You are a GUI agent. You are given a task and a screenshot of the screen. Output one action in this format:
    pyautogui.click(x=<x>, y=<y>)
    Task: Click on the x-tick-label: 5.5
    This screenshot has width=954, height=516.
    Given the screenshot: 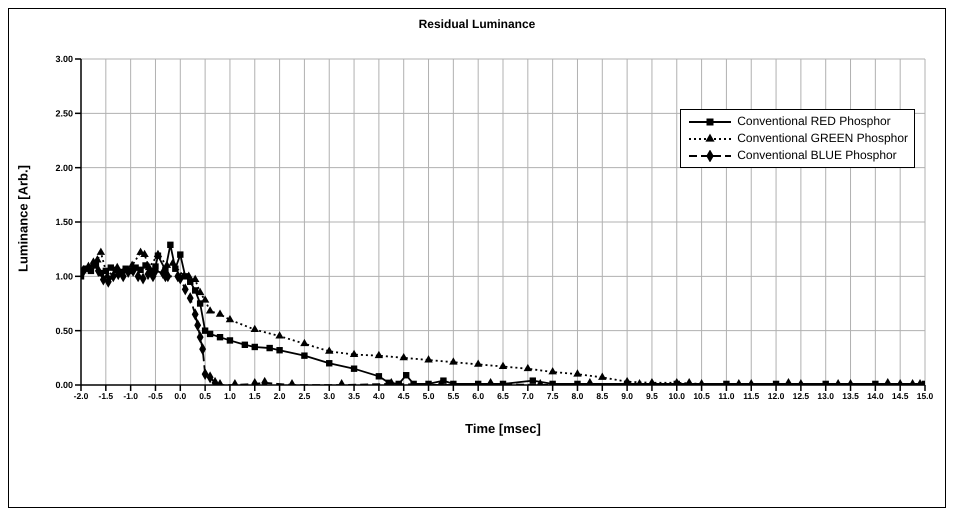 What is the action you would take?
    pyautogui.click(x=453, y=396)
    